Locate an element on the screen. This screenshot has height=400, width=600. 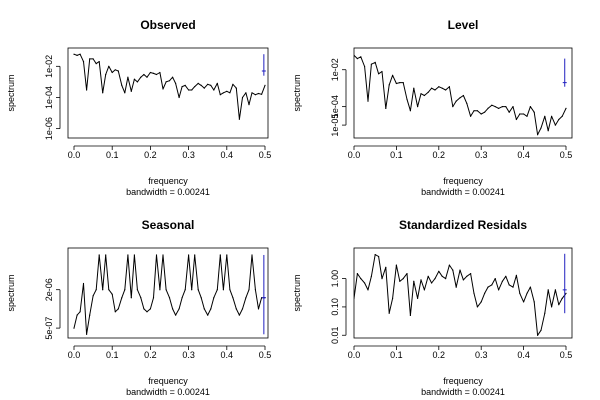
x-axis-label: frequency is located at coordinates (463, 381).